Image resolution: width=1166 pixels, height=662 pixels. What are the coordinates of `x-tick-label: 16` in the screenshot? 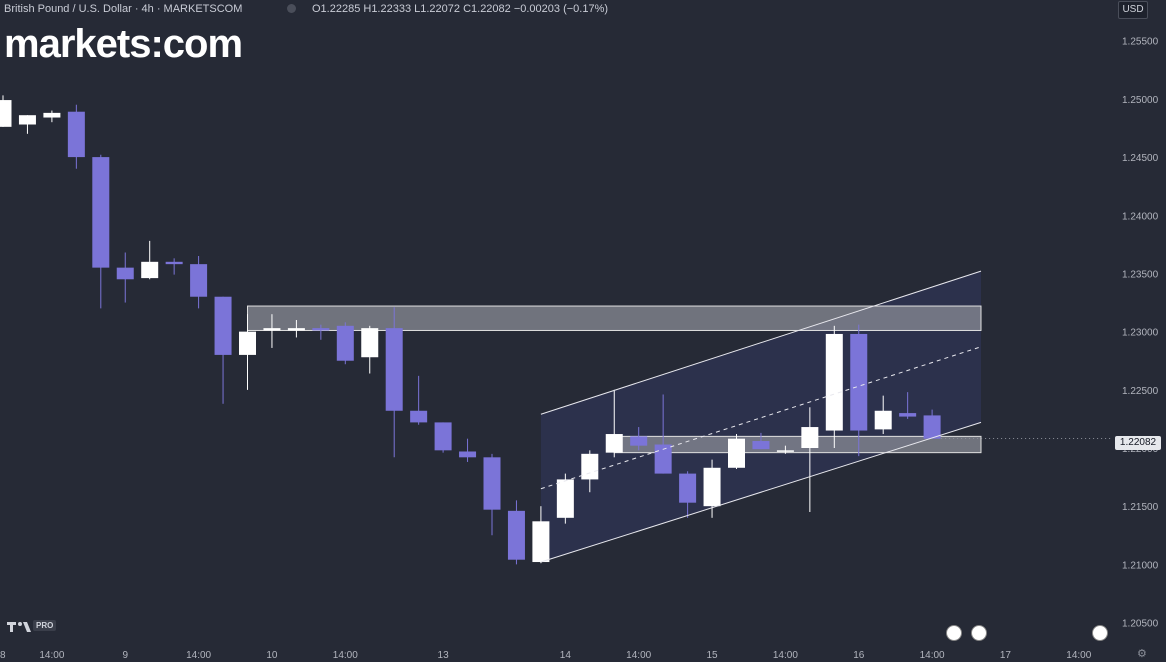 It's located at (859, 655).